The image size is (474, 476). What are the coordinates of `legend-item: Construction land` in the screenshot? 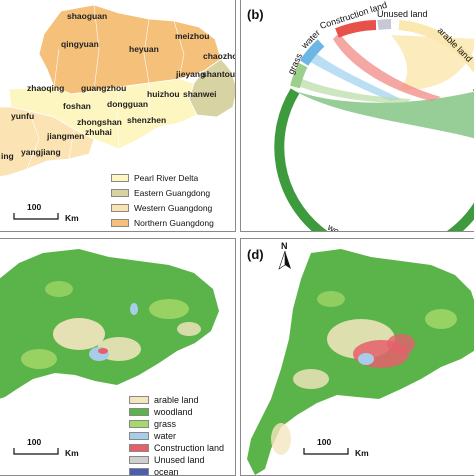 It's located at (176, 448).